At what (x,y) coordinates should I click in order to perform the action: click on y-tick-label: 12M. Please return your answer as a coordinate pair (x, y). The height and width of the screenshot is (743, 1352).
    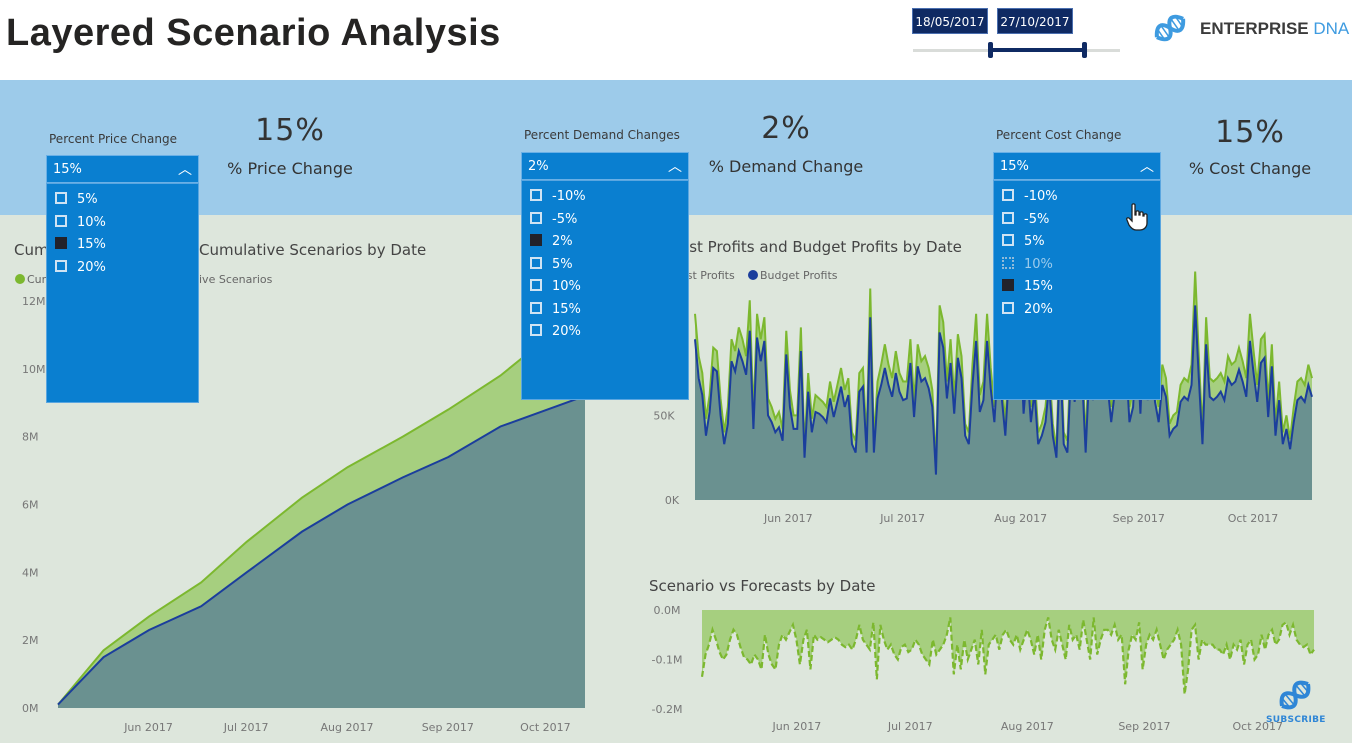
    Looking at the image, I should click on (34, 301).